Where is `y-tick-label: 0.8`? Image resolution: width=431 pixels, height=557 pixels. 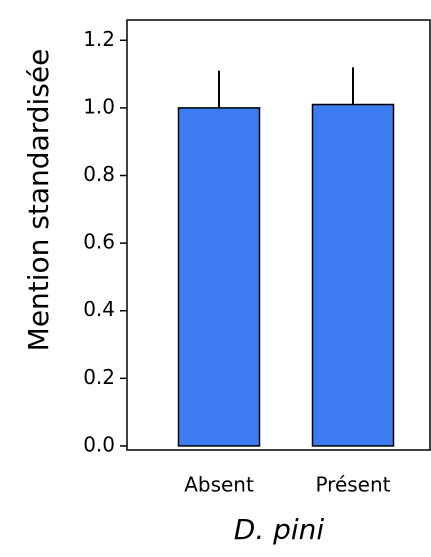 y-tick-label: 0.8 is located at coordinates (99, 174).